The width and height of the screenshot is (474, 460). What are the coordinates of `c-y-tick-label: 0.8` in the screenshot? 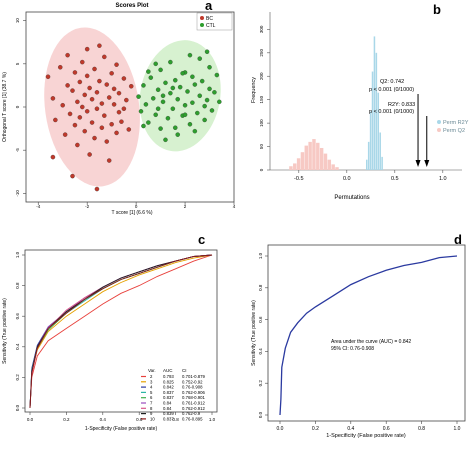 It's located at (17, 285).